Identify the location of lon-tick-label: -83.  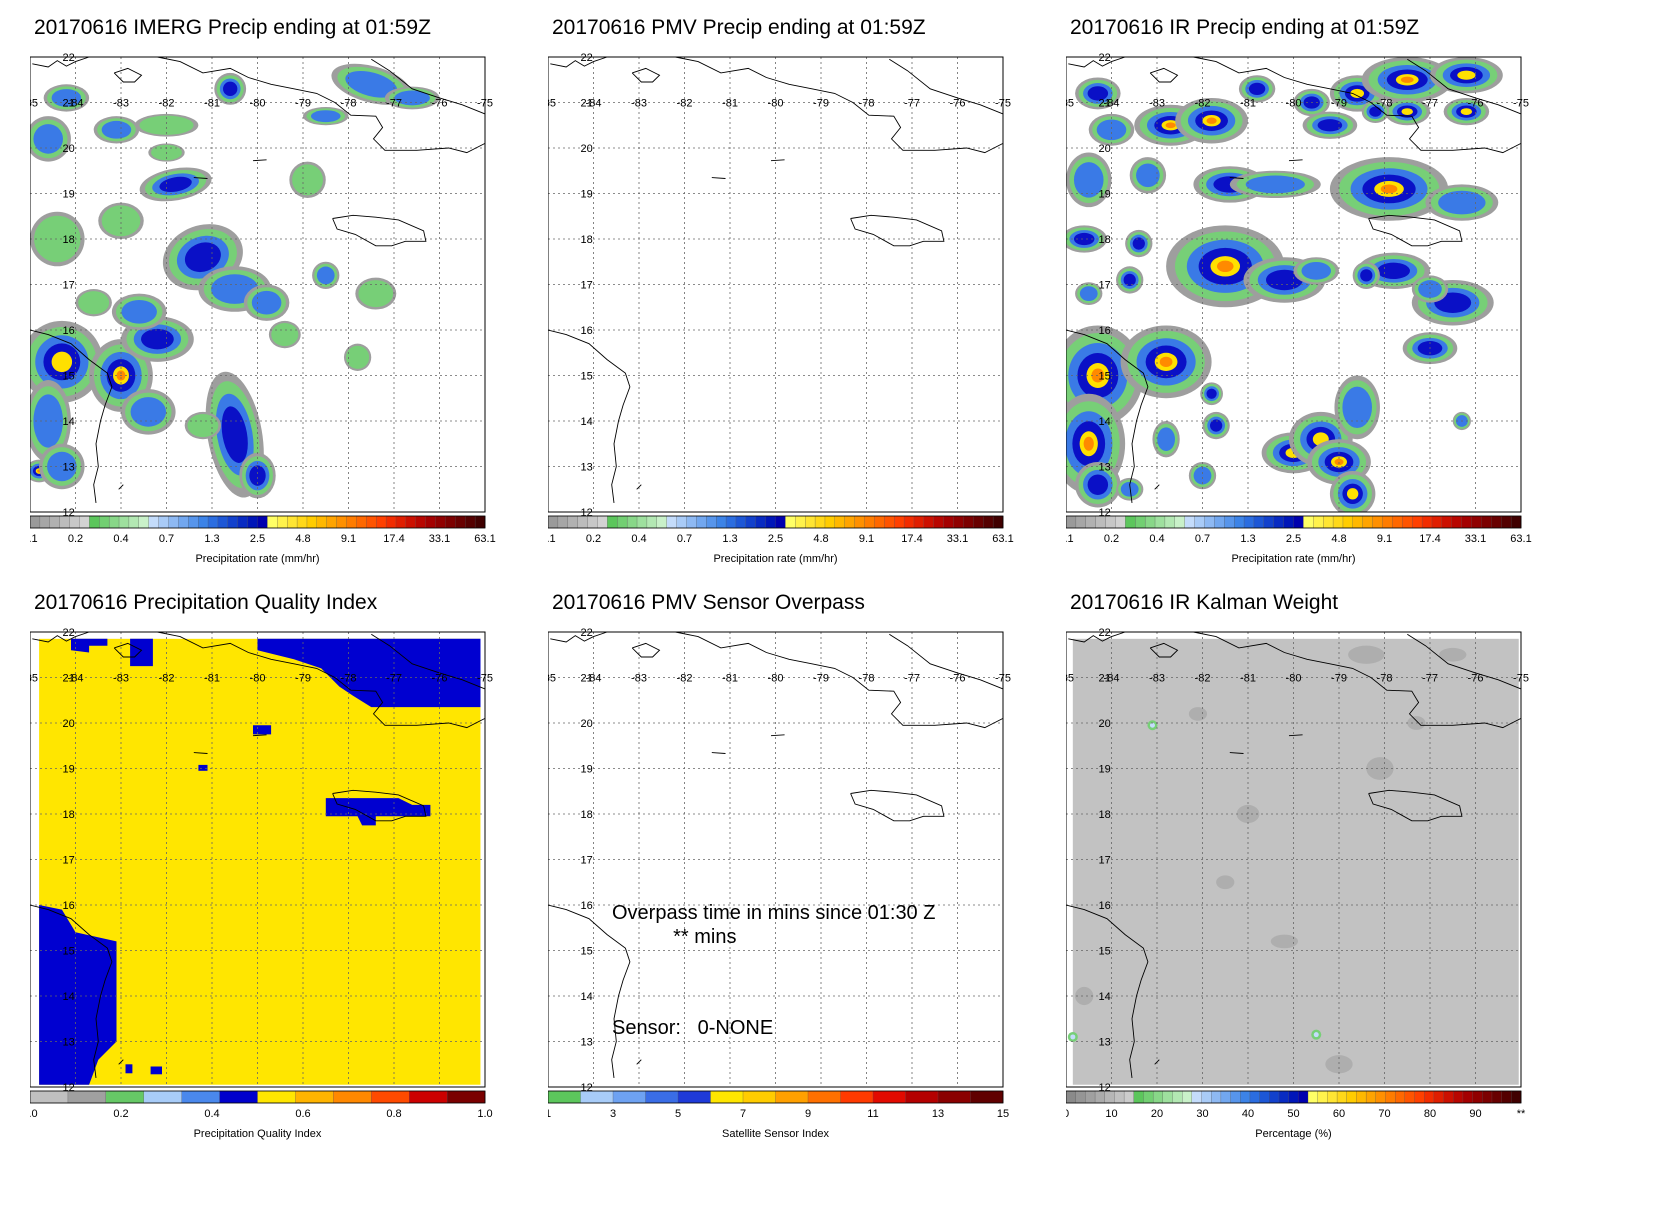
(639, 679).